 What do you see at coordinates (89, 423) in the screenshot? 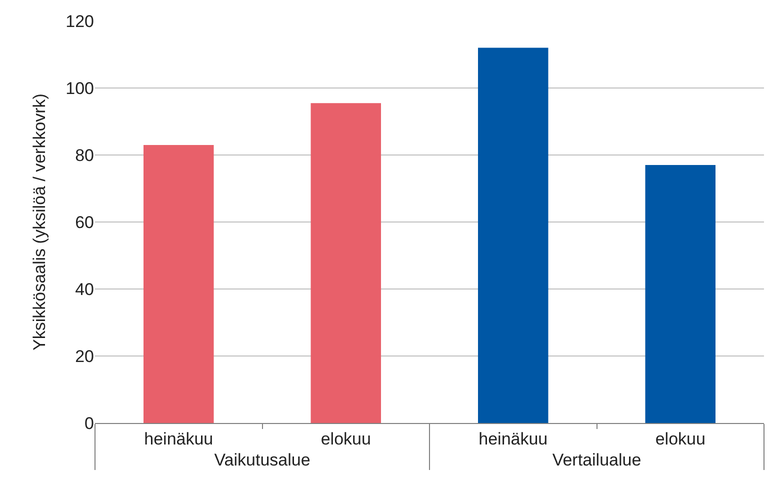
I see `y-tick-label: 0` at bounding box center [89, 423].